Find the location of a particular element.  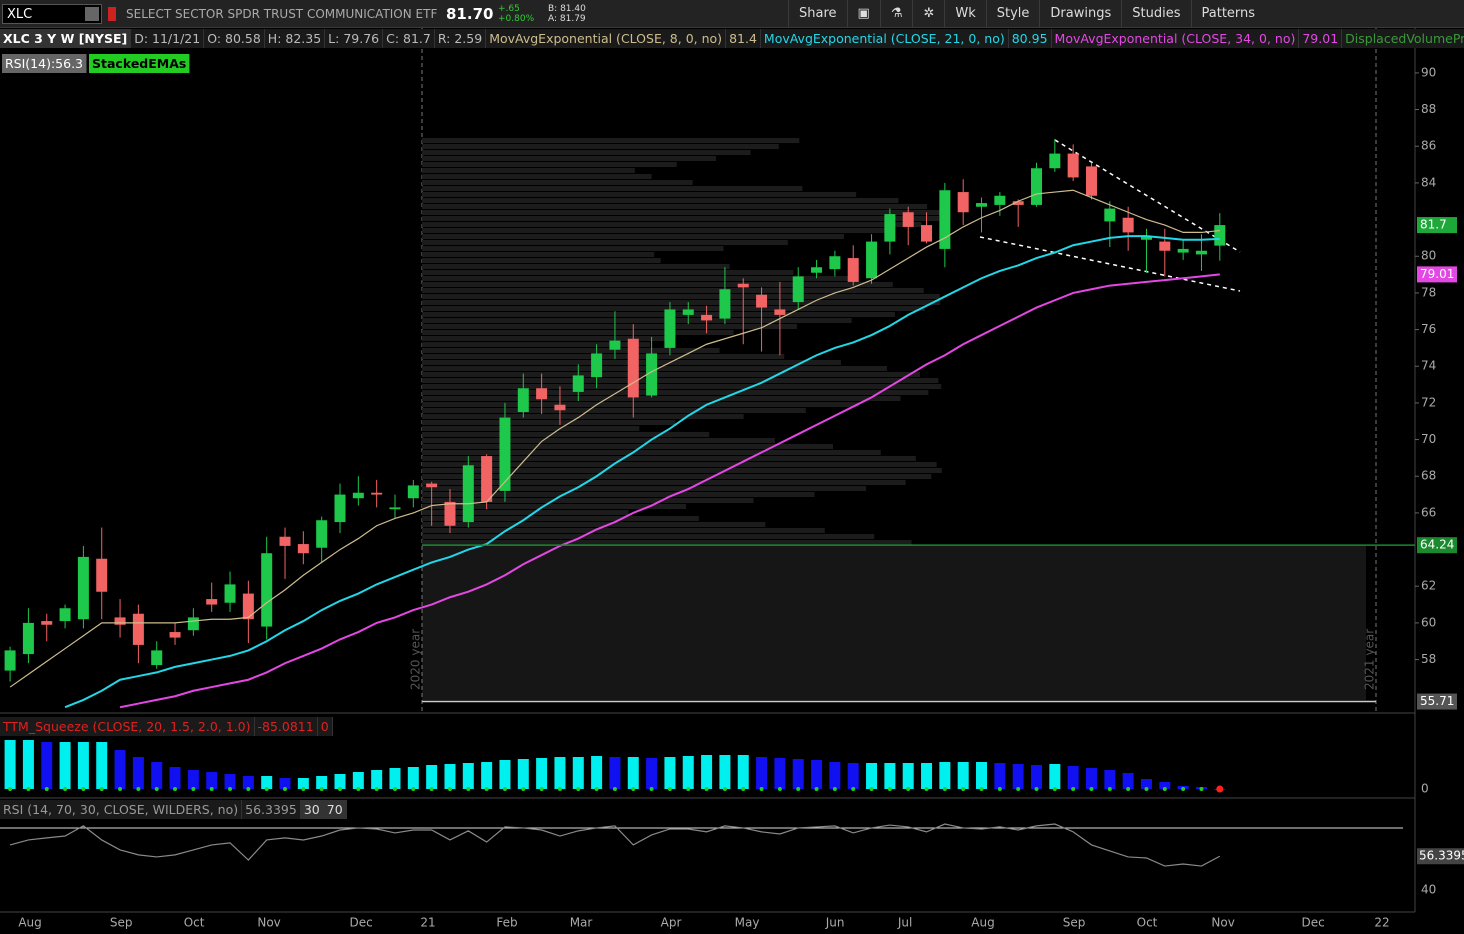

x-tick-label: Nov is located at coordinates (1222, 923).